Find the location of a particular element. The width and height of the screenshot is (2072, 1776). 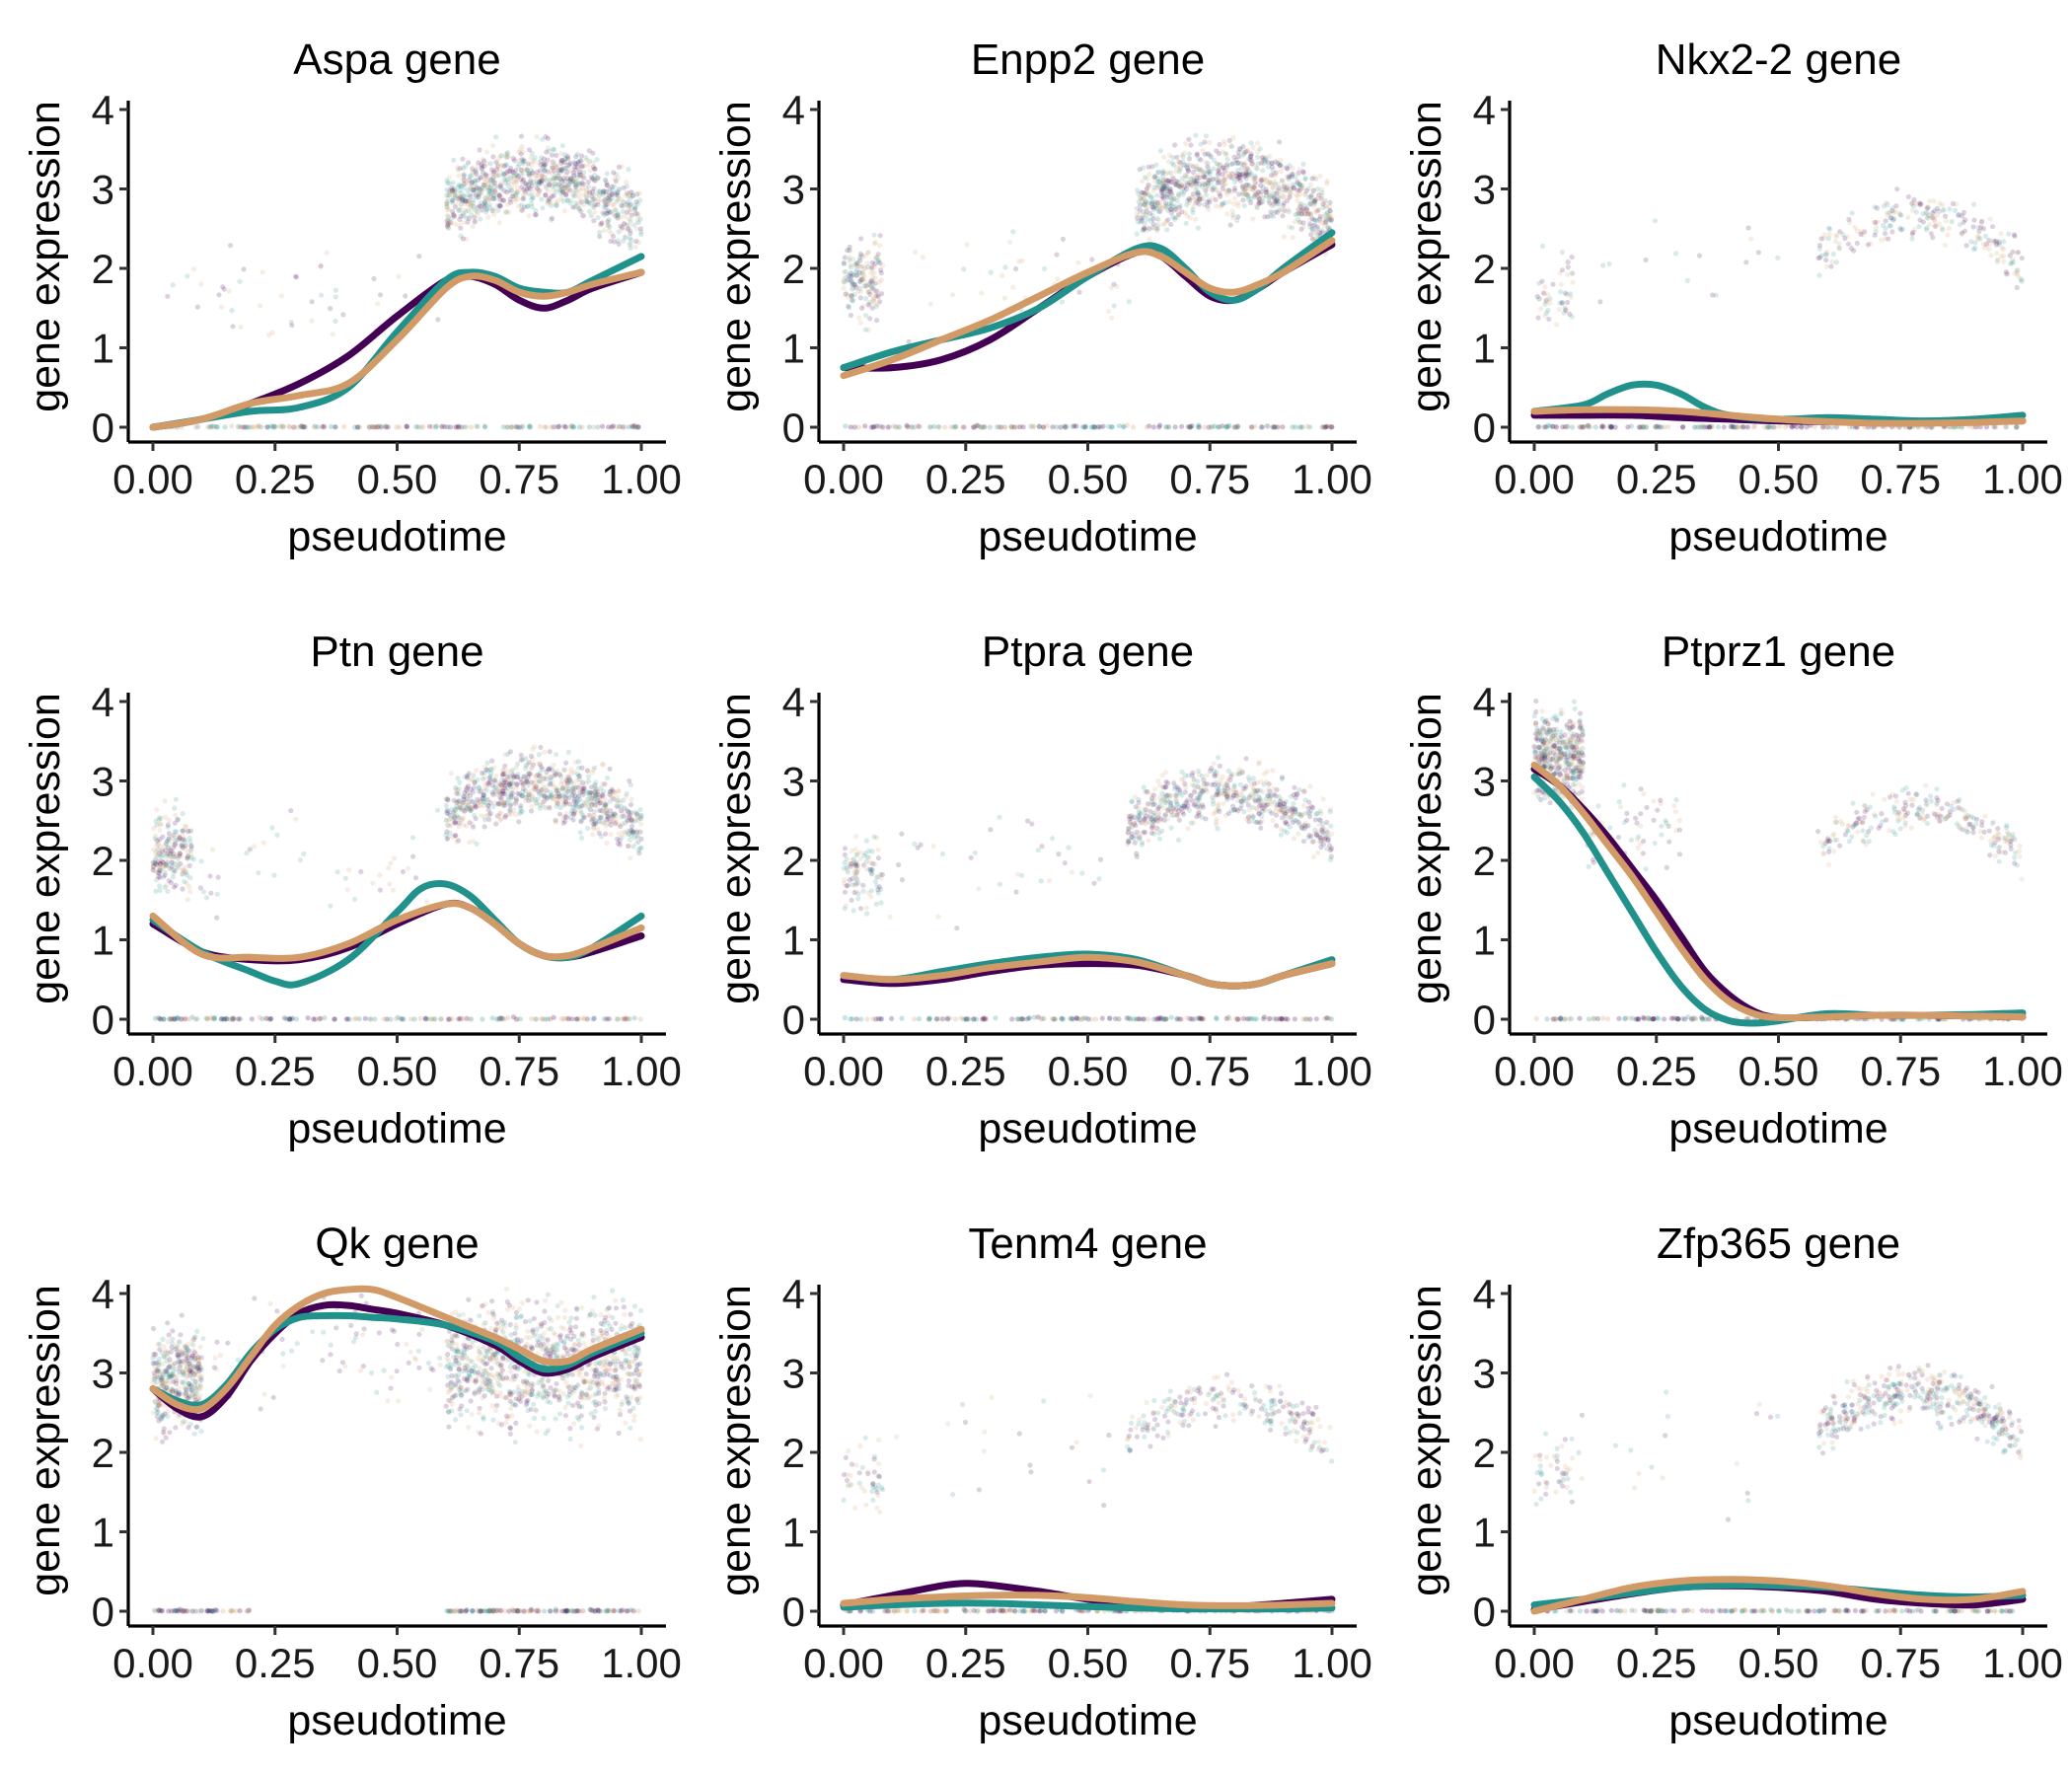

y-axis-title: gene expression is located at coordinates (1426, 257).